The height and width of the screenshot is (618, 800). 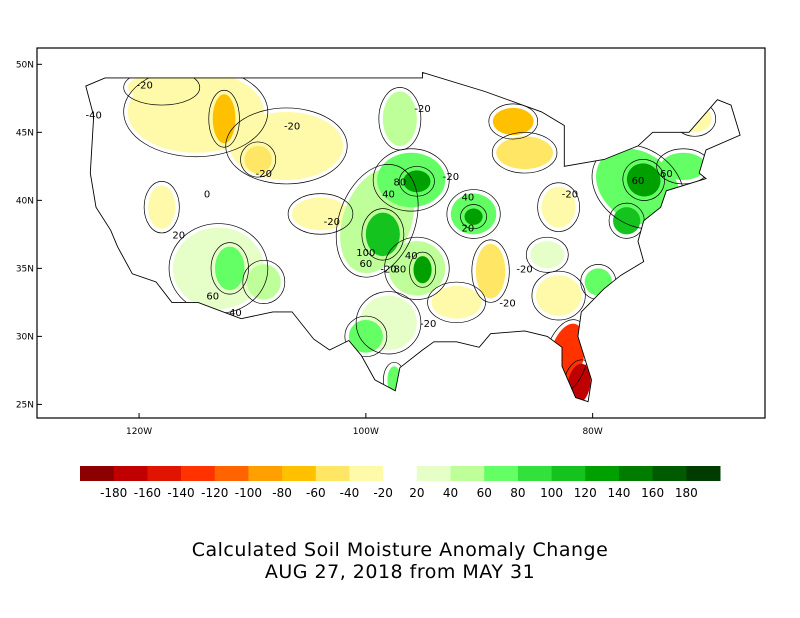 I want to click on colorbar-label: -120, so click(x=214, y=493).